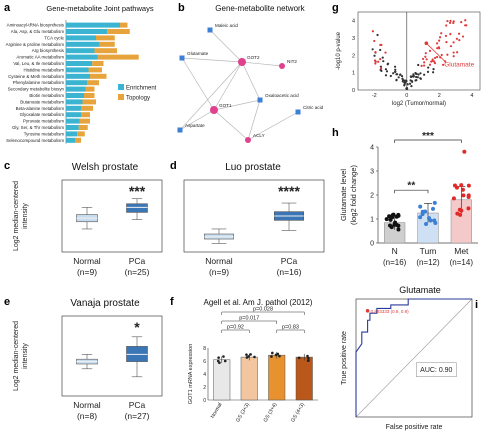  Describe the element at coordinates (42, 114) in the screenshot. I see `pathway-label: Glyoxalate metabolism` at that location.